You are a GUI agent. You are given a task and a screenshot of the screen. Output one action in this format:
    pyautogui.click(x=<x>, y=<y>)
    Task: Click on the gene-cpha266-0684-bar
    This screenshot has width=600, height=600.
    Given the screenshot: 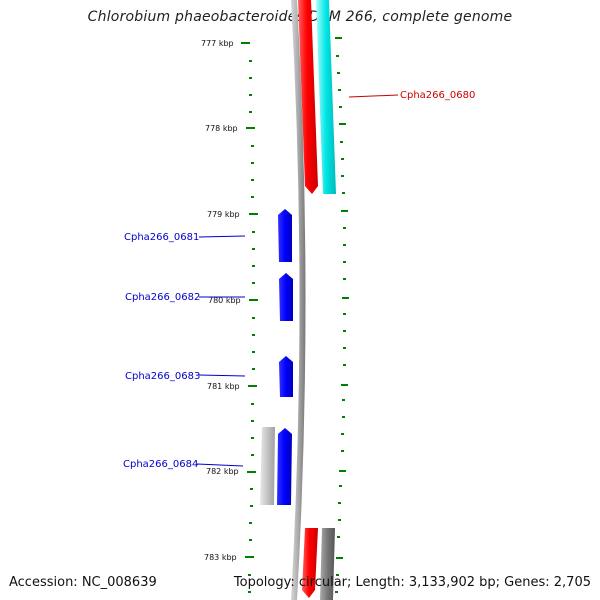 What is the action you would take?
    pyautogui.click(x=284, y=466)
    